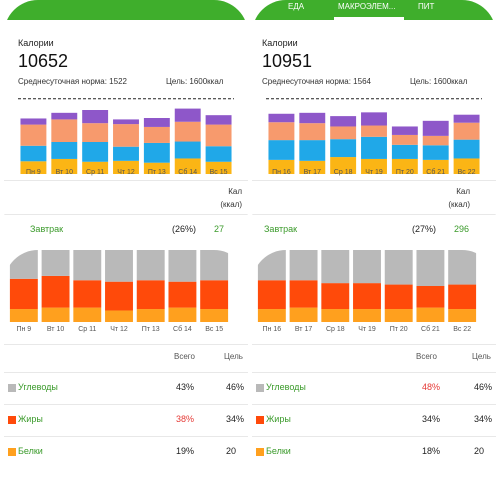 The image size is (500, 500). Describe the element at coordinates (296, 6) in the screenshot. I see `tab-food: ЕДА` at that location.